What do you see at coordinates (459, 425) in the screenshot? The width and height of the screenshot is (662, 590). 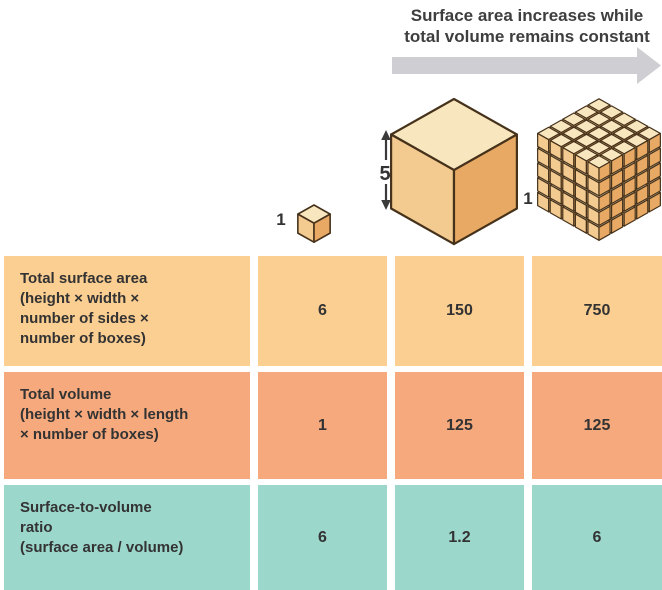 I see `volume-value-big-cube: 125` at bounding box center [459, 425].